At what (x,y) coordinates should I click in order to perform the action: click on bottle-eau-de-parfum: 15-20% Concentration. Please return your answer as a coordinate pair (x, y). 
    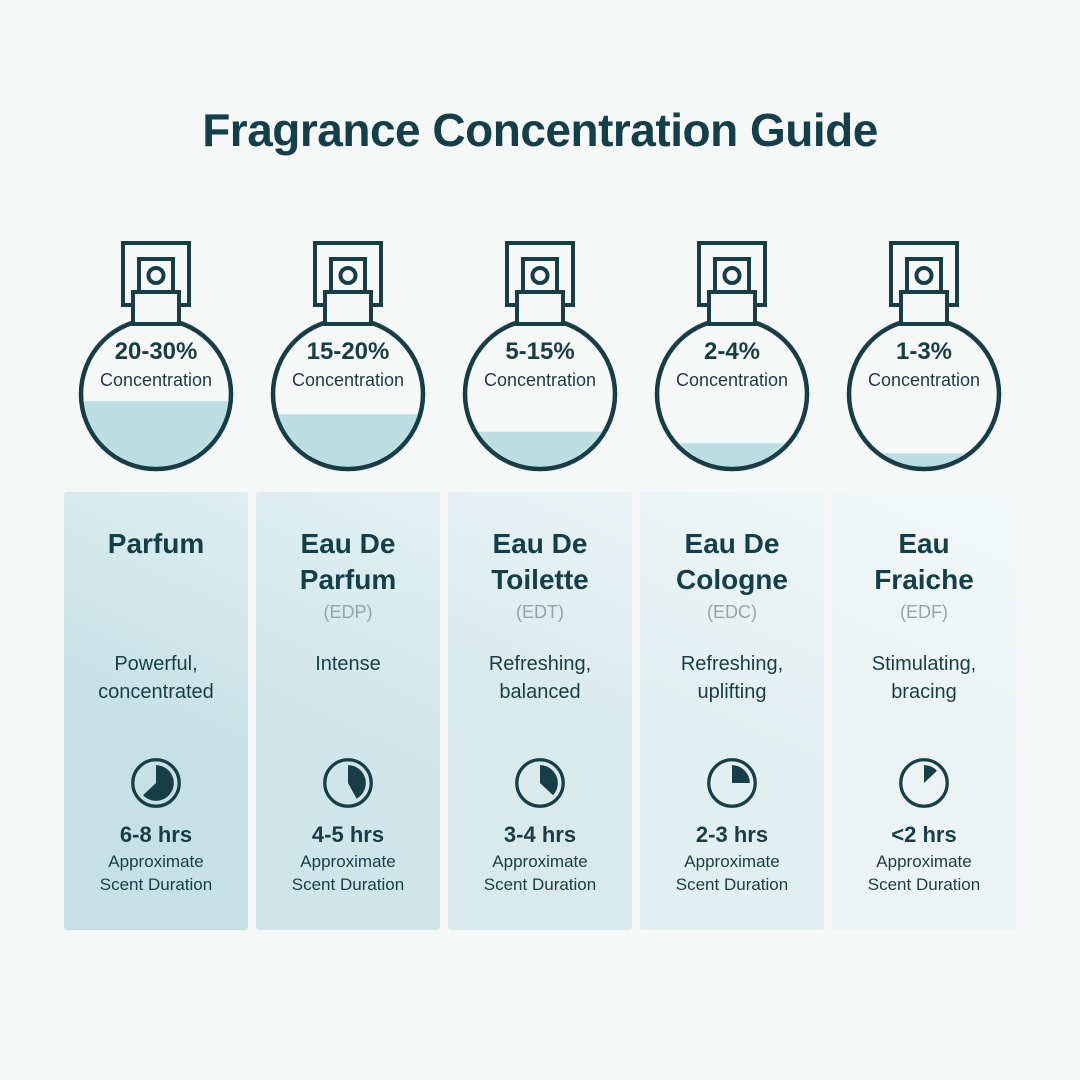
    Looking at the image, I should click on (348, 356).